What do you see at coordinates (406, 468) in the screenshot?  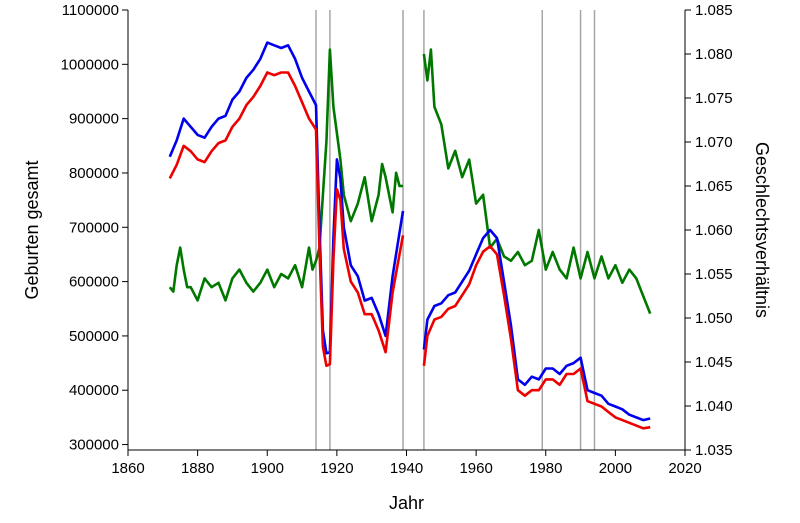 I see `x-tick-label: 1940` at bounding box center [406, 468].